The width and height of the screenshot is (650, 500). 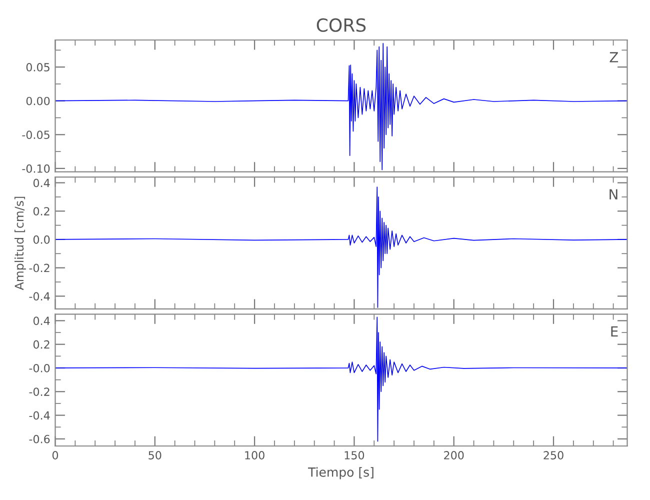 What do you see at coordinates (254, 455) in the screenshot?
I see `x-tick-label: 100` at bounding box center [254, 455].